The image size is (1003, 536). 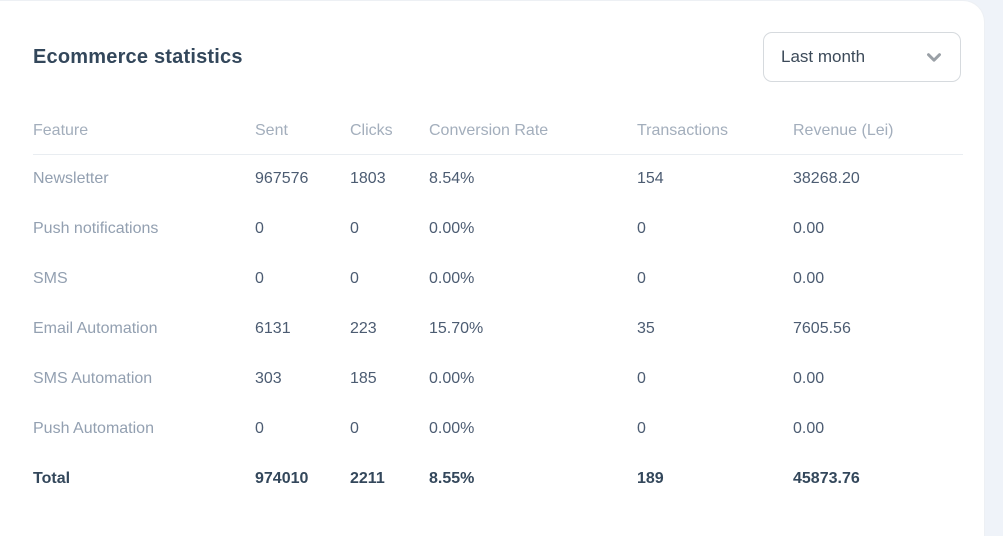 I want to click on table-row-sms: SMS 0 0 0.00% 0 0.00, so click(x=498, y=279).